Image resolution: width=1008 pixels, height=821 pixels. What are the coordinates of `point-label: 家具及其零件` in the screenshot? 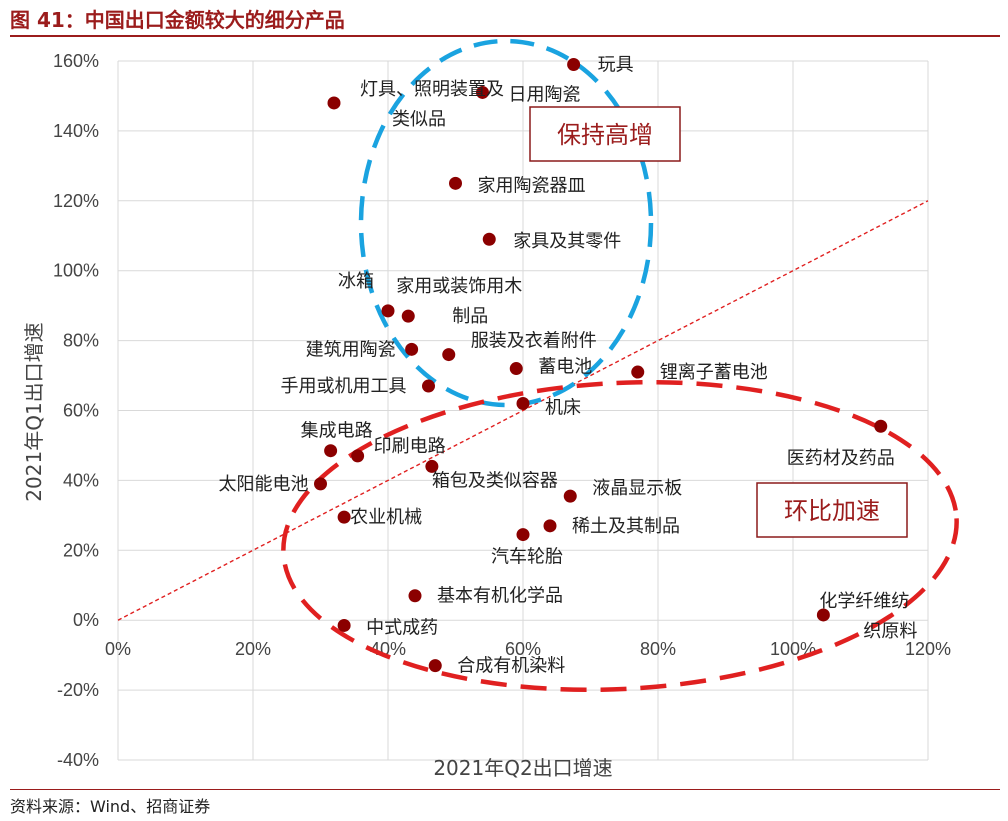 It's located at (567, 241).